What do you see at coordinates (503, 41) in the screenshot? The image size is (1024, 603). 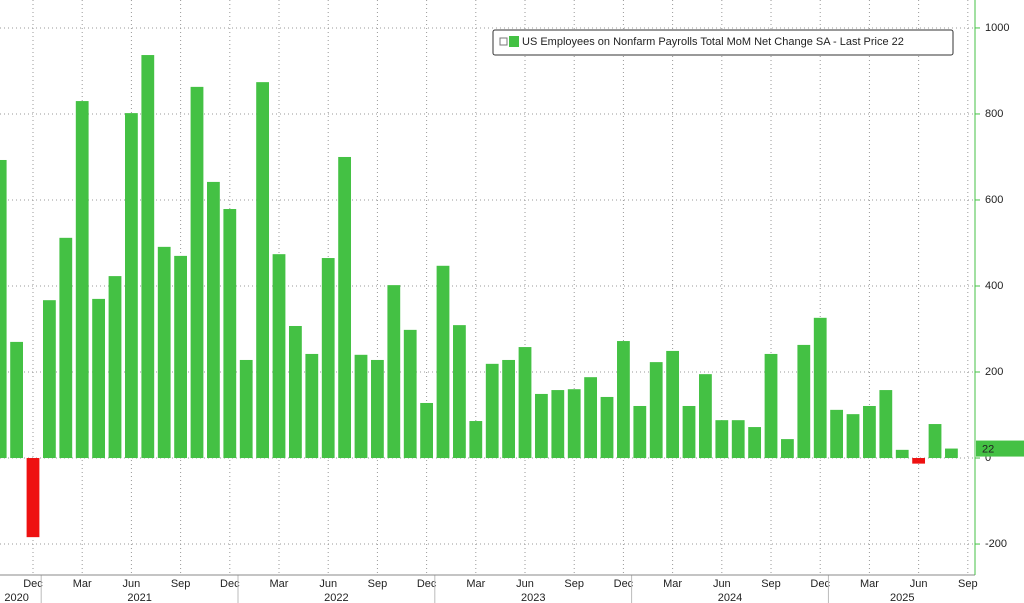 I see `legend-expand` at bounding box center [503, 41].